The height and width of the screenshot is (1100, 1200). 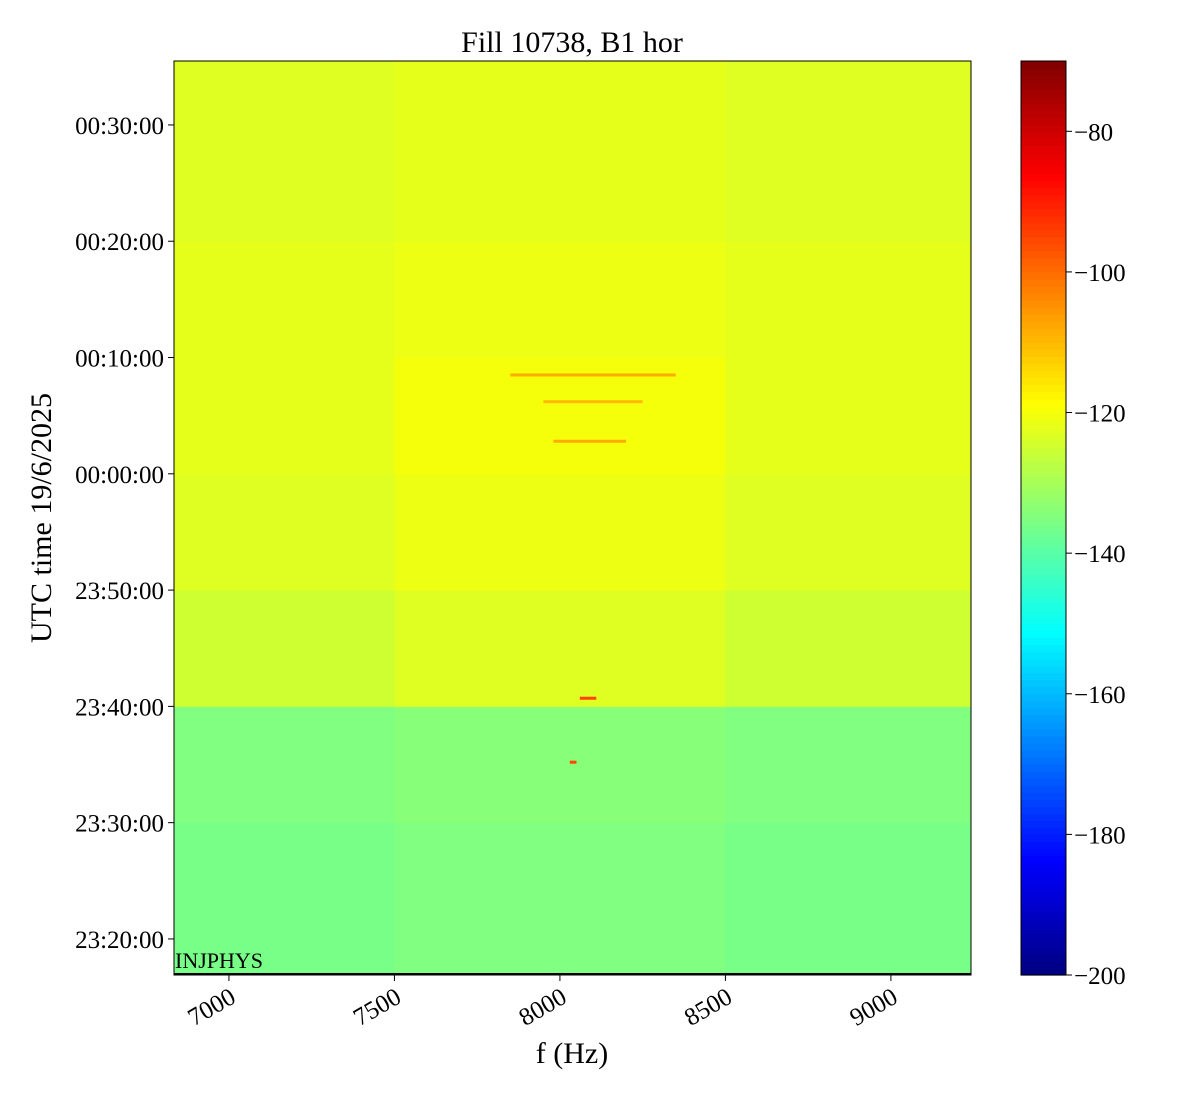 I want to click on y-tick-label: 23:50:00, so click(x=119, y=591).